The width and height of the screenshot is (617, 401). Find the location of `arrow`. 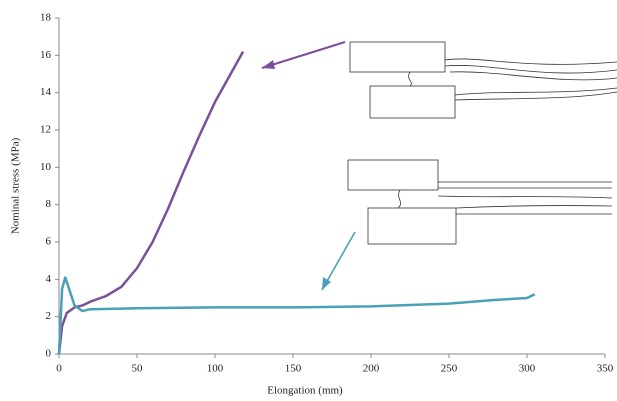

arrow is located at coordinates (303, 55).